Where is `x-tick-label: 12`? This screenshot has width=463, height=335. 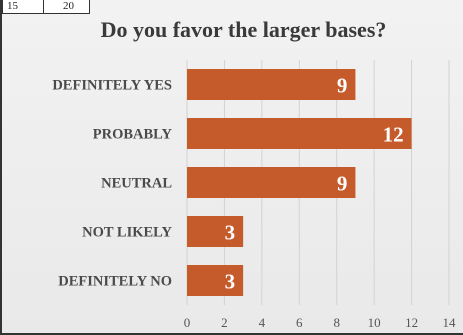 x-tick-label: 12 is located at coordinates (411, 322).